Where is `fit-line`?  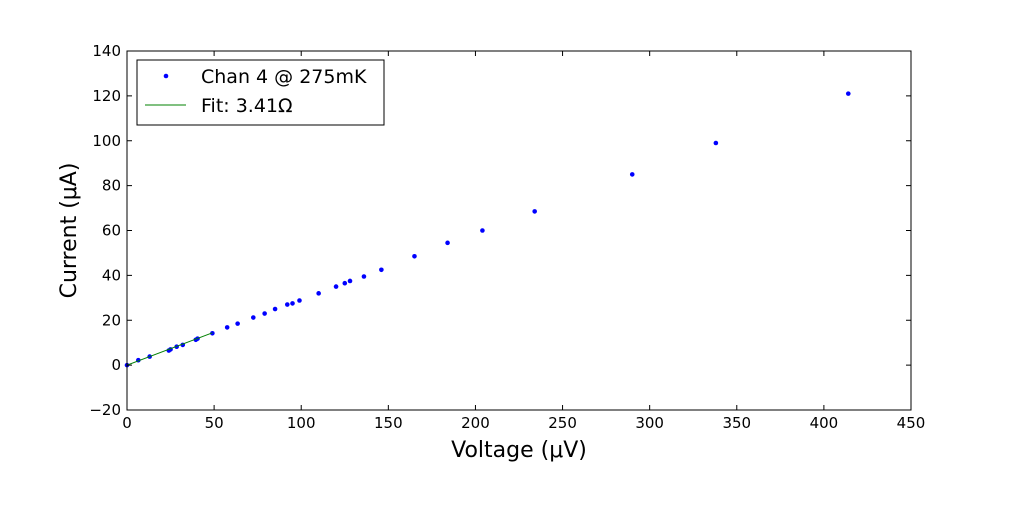
fit-line is located at coordinates (169, 349).